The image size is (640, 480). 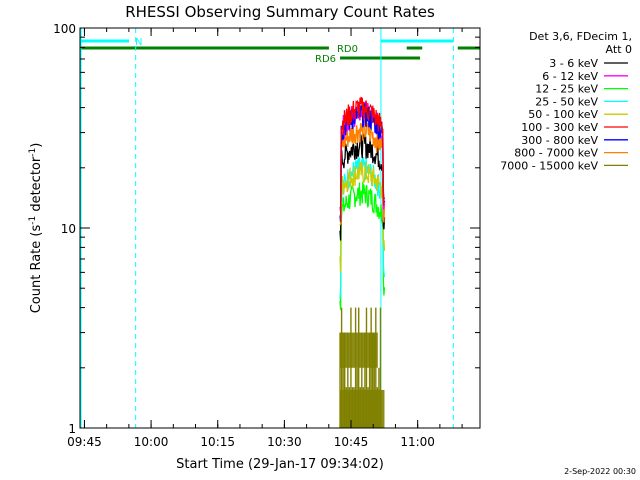 I want to click on series-50-100-keV-line, so click(x=362, y=217).